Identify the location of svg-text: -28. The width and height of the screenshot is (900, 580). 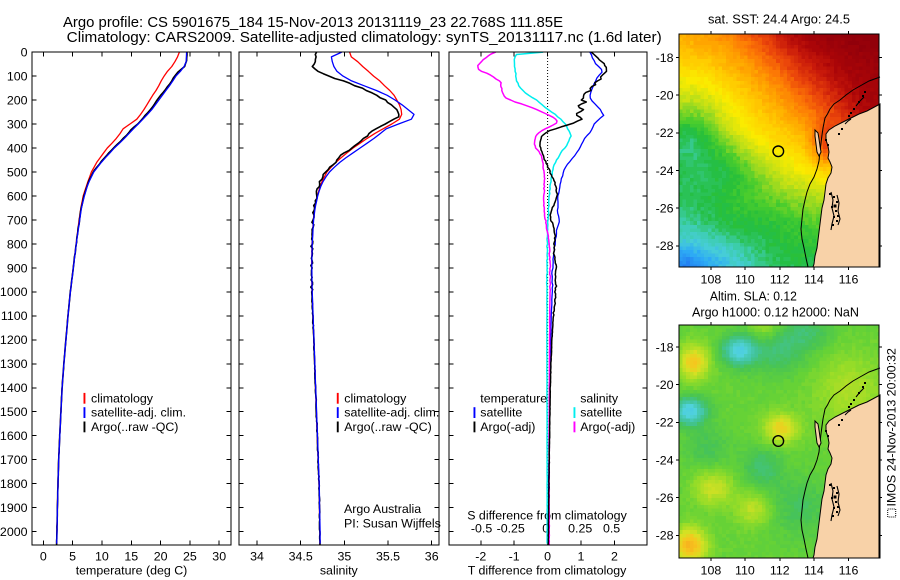
(665, 246).